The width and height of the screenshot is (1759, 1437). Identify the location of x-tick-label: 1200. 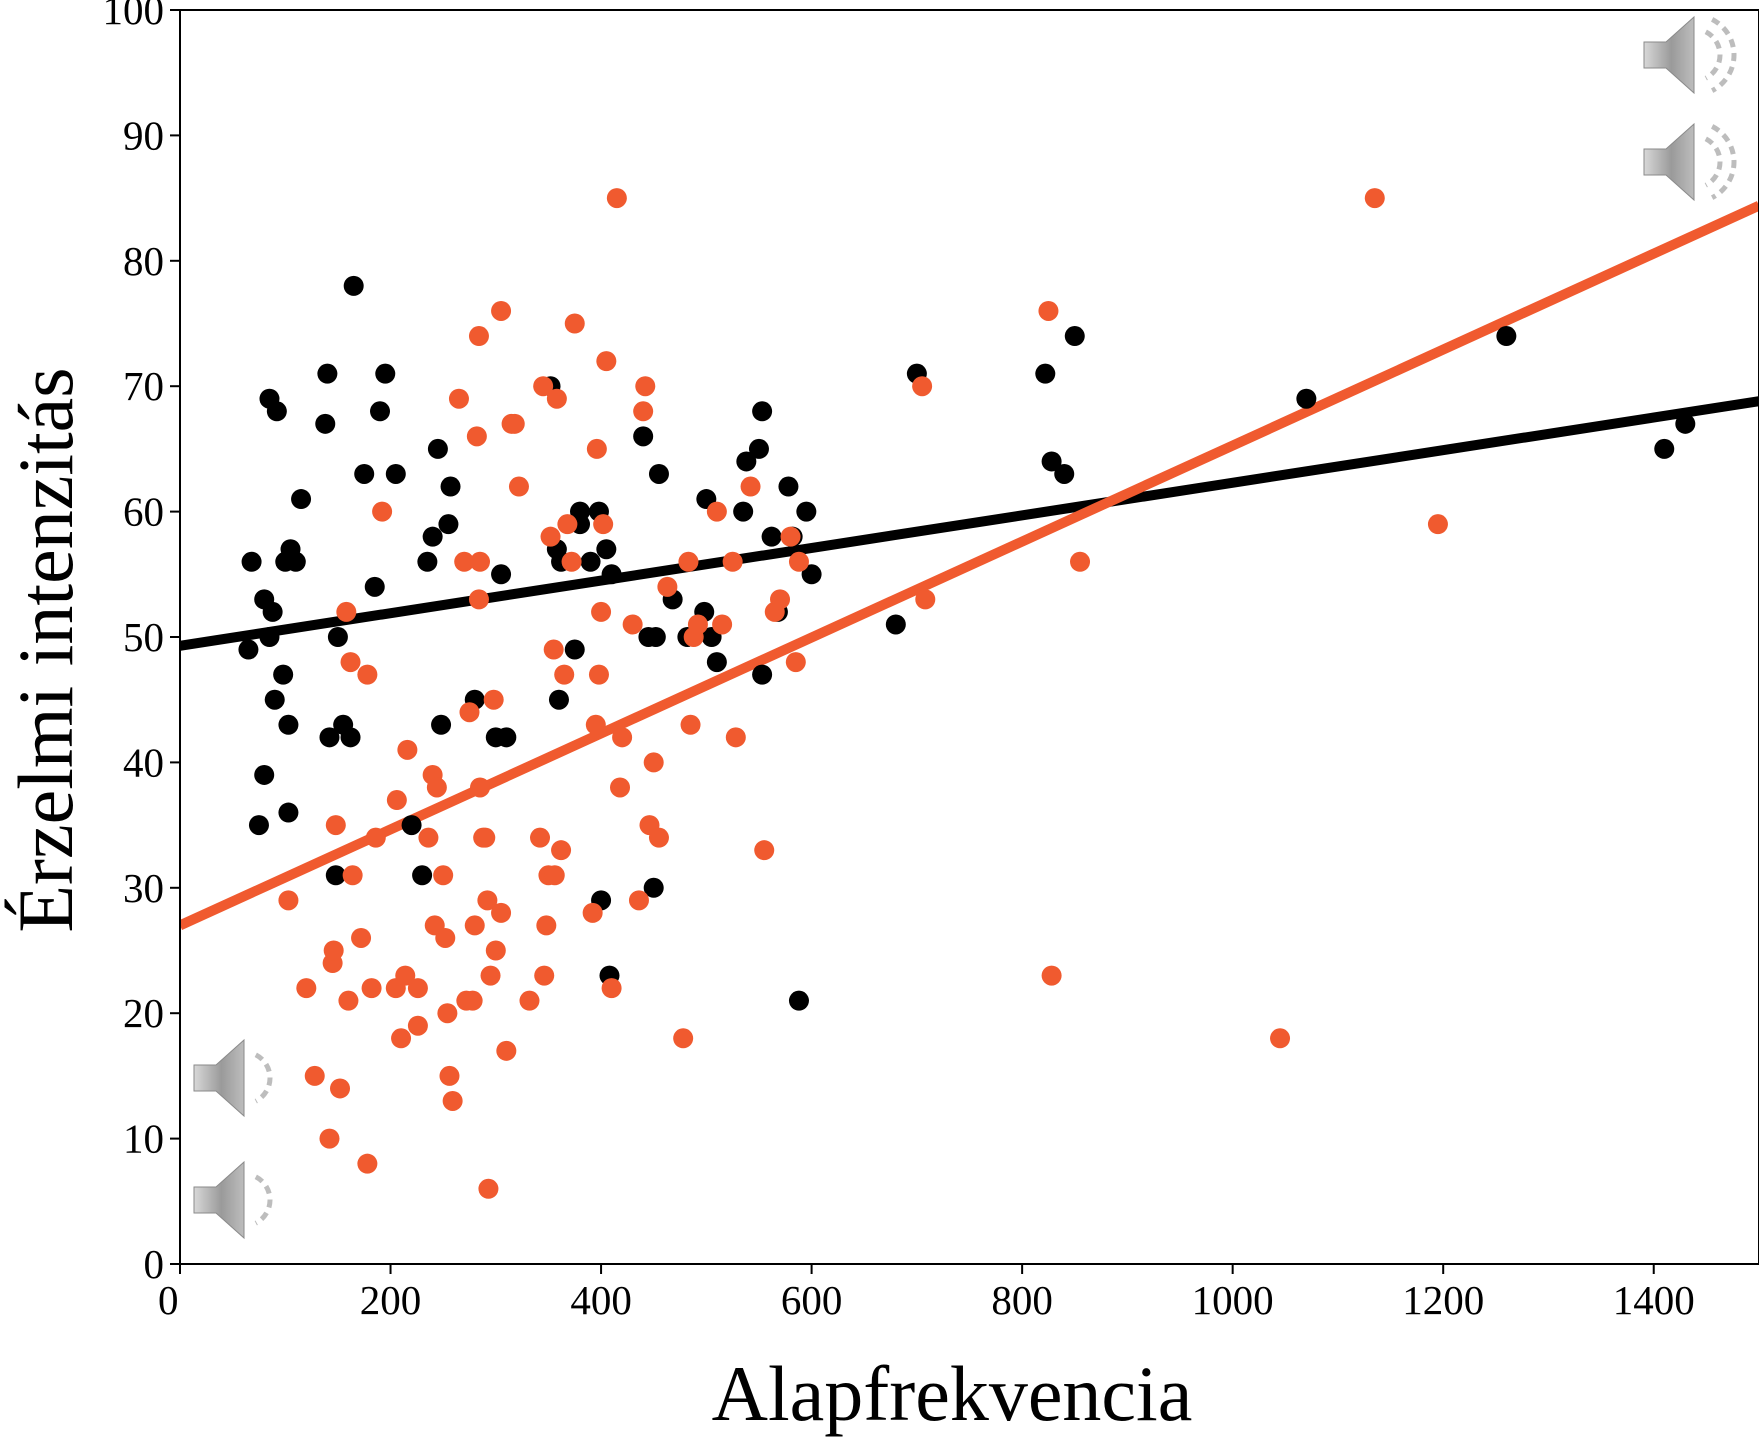
(1443, 1300).